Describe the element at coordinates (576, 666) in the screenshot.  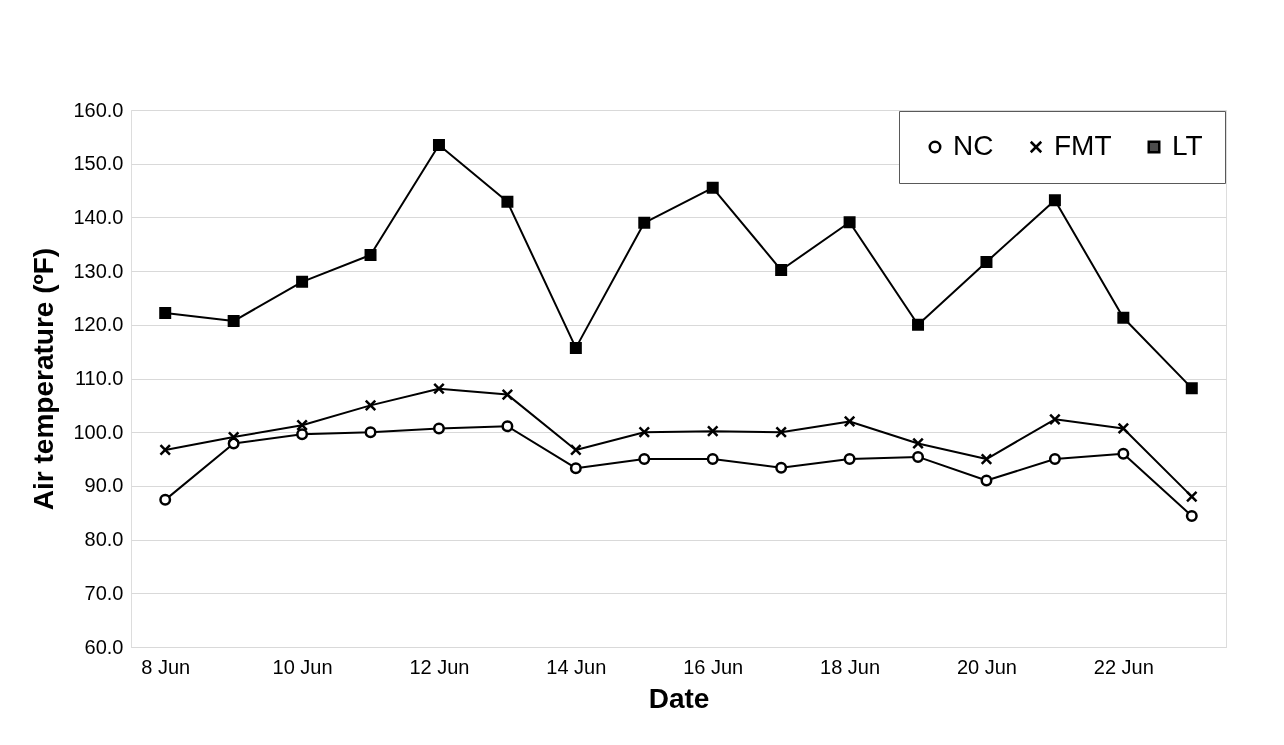
I see `x-tick-label: 14 Jun` at that location.